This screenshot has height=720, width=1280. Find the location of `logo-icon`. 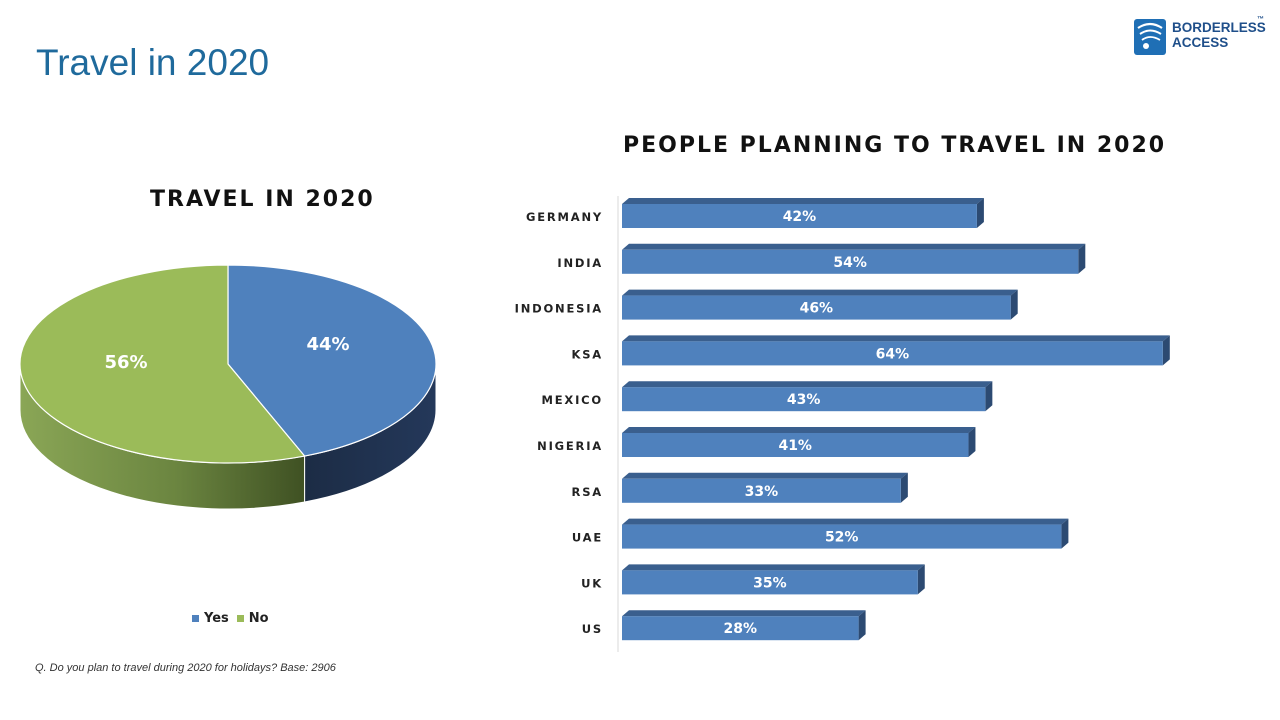

logo-icon is located at coordinates (1150, 37).